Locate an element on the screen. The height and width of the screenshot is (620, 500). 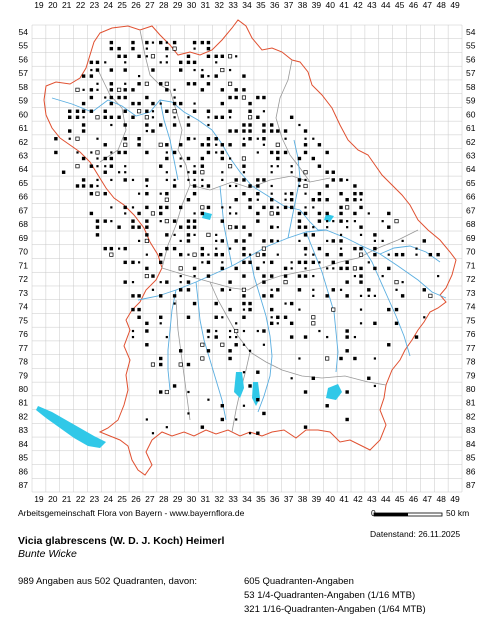
y-tick-label: 68 is located at coordinates (24, 224).